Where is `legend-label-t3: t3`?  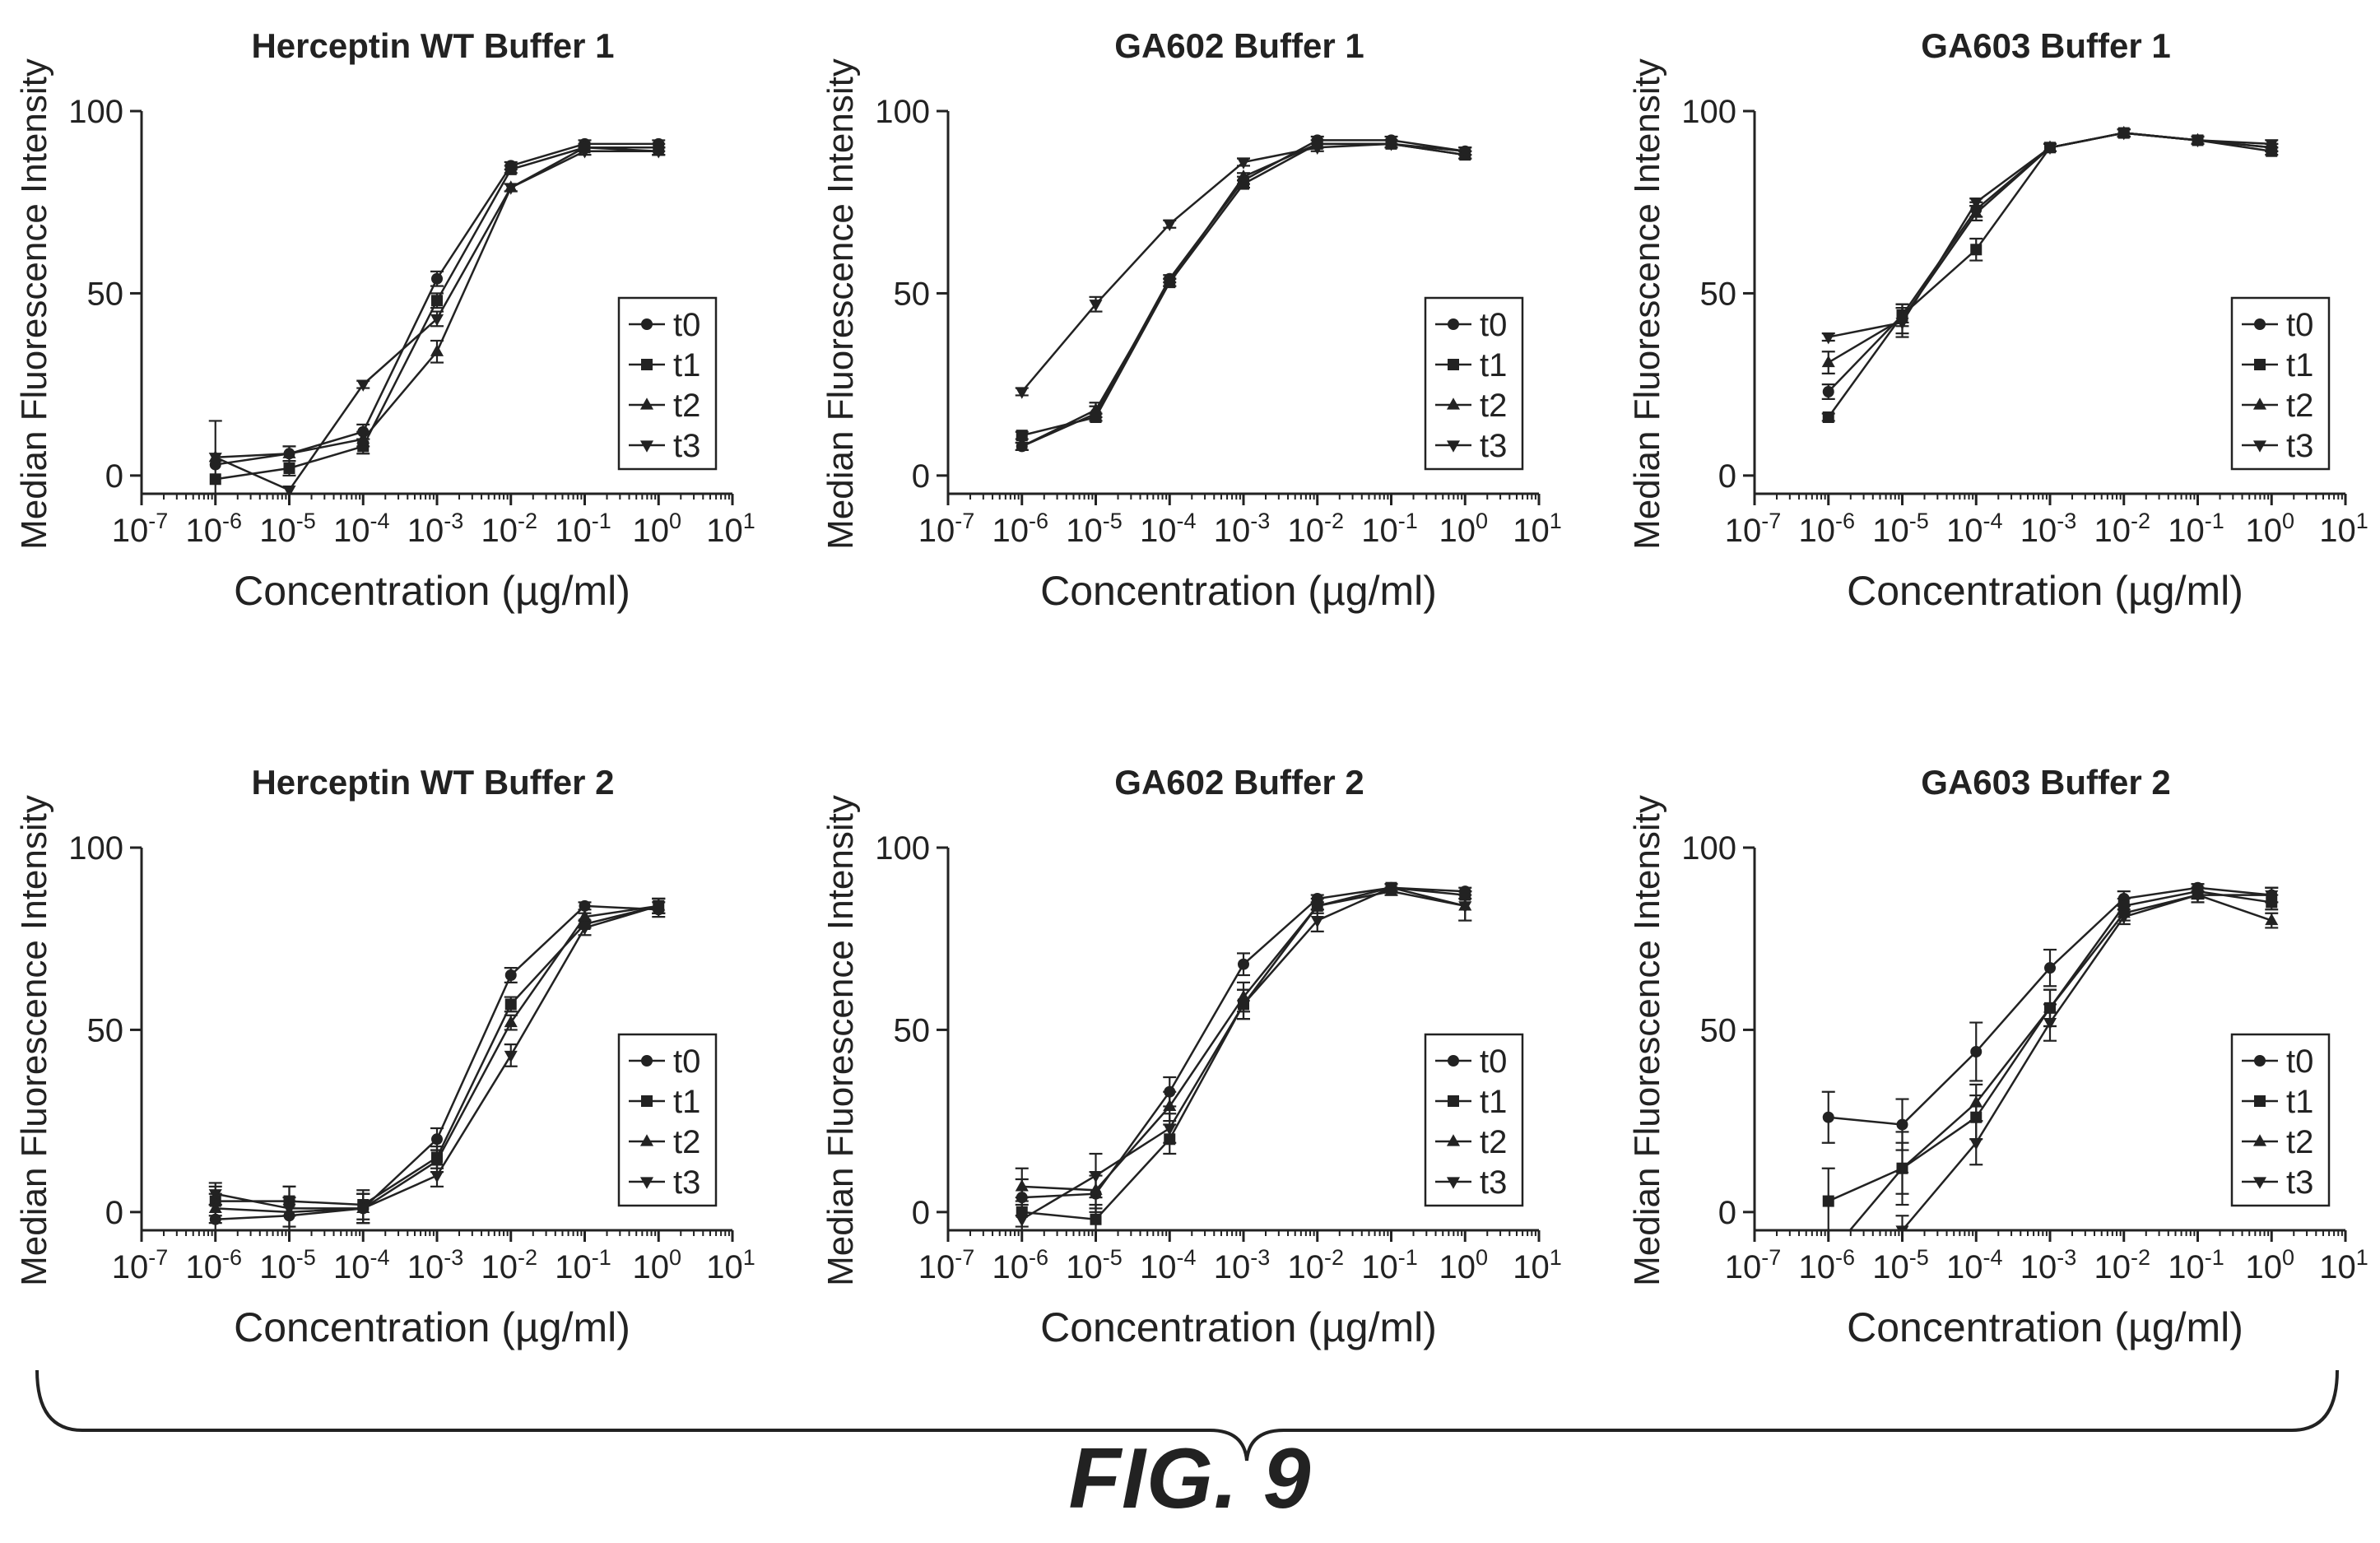
legend-label-t3: t3 is located at coordinates (2299, 1182).